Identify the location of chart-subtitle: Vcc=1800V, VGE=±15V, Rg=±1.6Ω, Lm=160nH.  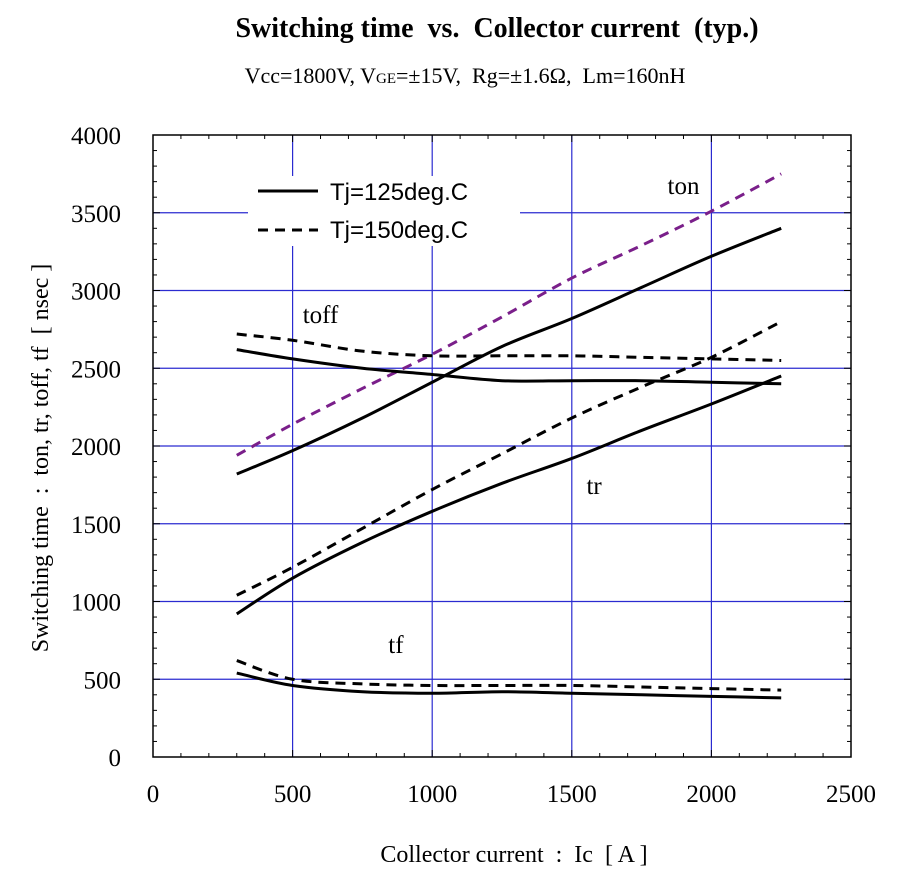
(465, 75).